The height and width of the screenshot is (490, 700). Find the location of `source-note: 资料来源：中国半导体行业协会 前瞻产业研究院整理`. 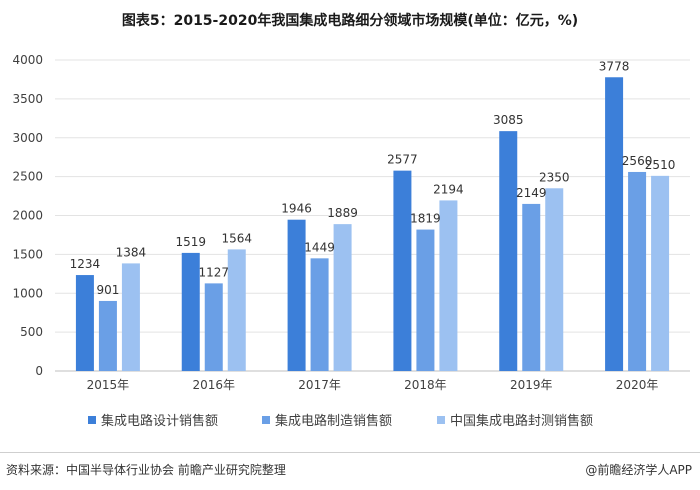

source-note: 资料来源：中国半导体行业协会 前瞻产业研究院整理 is located at coordinates (146, 470).